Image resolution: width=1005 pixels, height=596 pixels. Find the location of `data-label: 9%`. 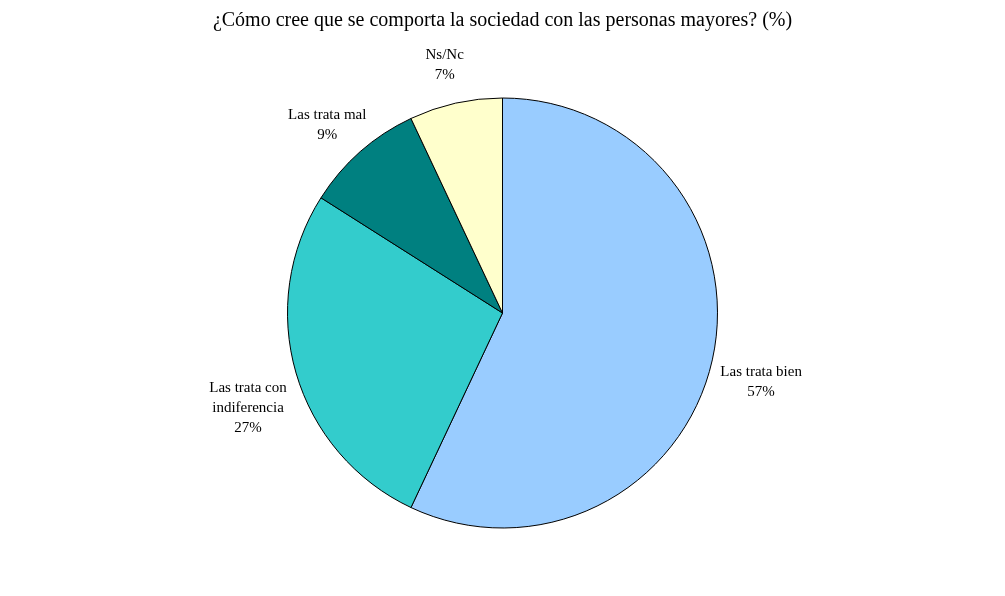

data-label: 9% is located at coordinates (327, 134).